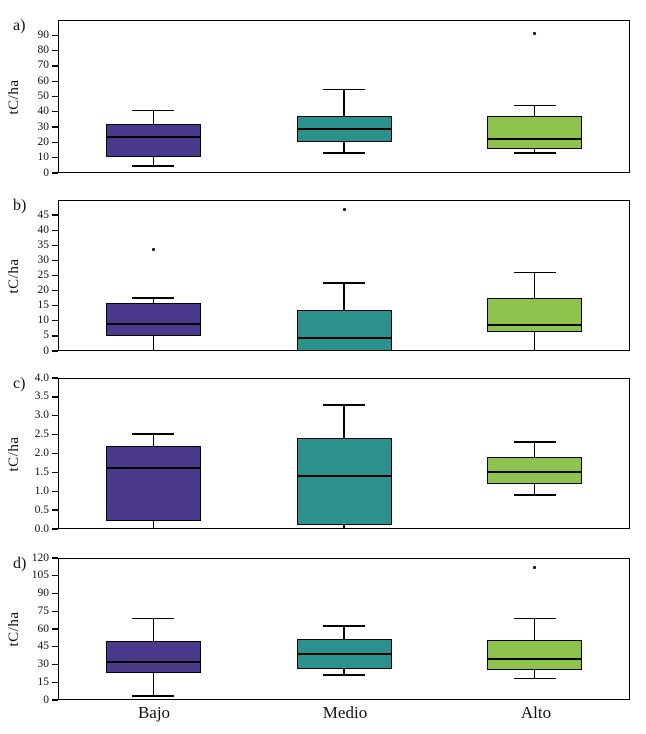 The width and height of the screenshot is (646, 734). I want to click on y-tick-label: 2.0, so click(41, 453).